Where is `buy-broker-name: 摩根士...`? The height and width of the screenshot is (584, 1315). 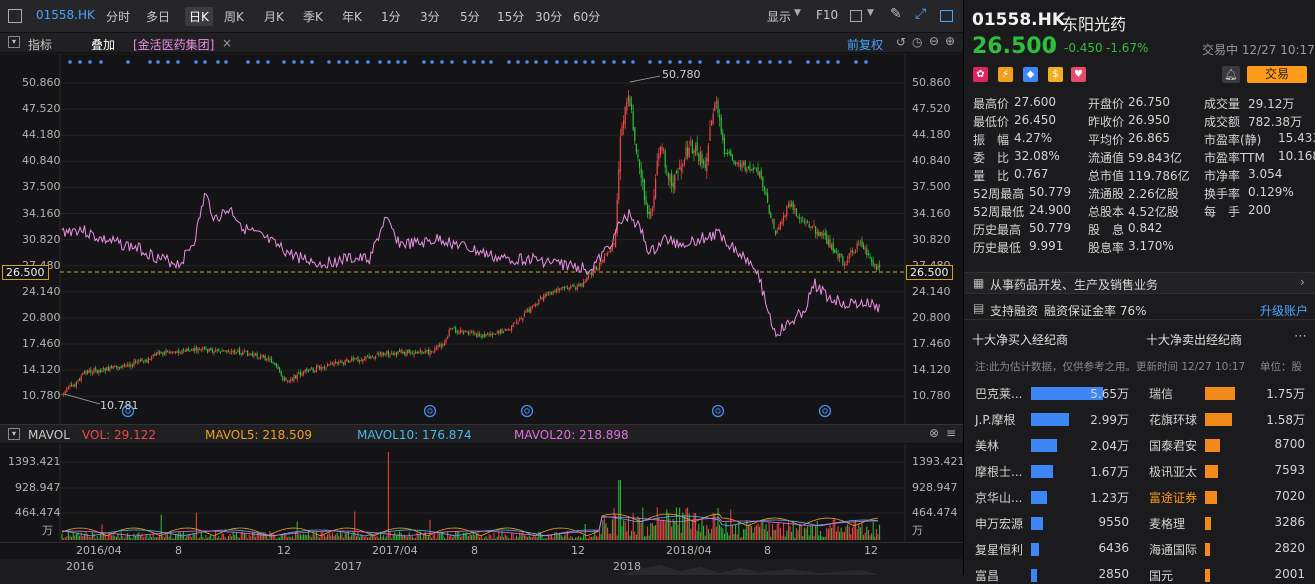
buy-broker-name: 摩根士... is located at coordinates (999, 472).